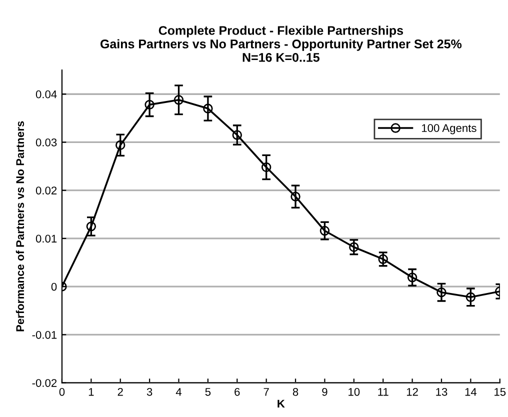 Image resolution: width=508 pixels, height=417 pixels. Describe the element at coordinates (383, 392) in the screenshot. I see `x-tick-label: 11` at that location.